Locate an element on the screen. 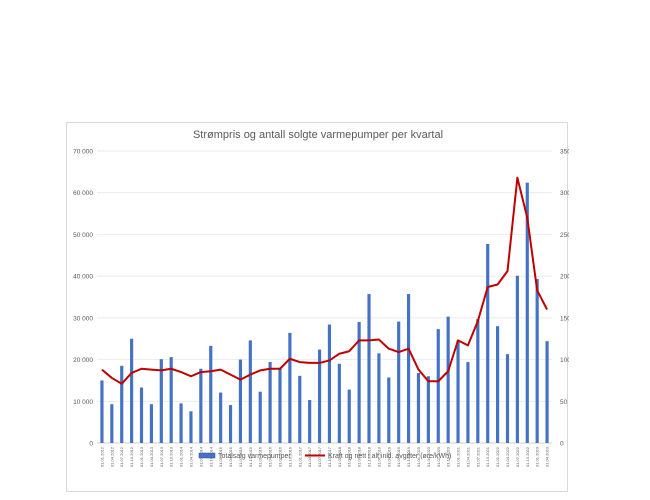 The image size is (650, 500). x-tick-label: 01.10.2013 is located at coordinates (171, 456).